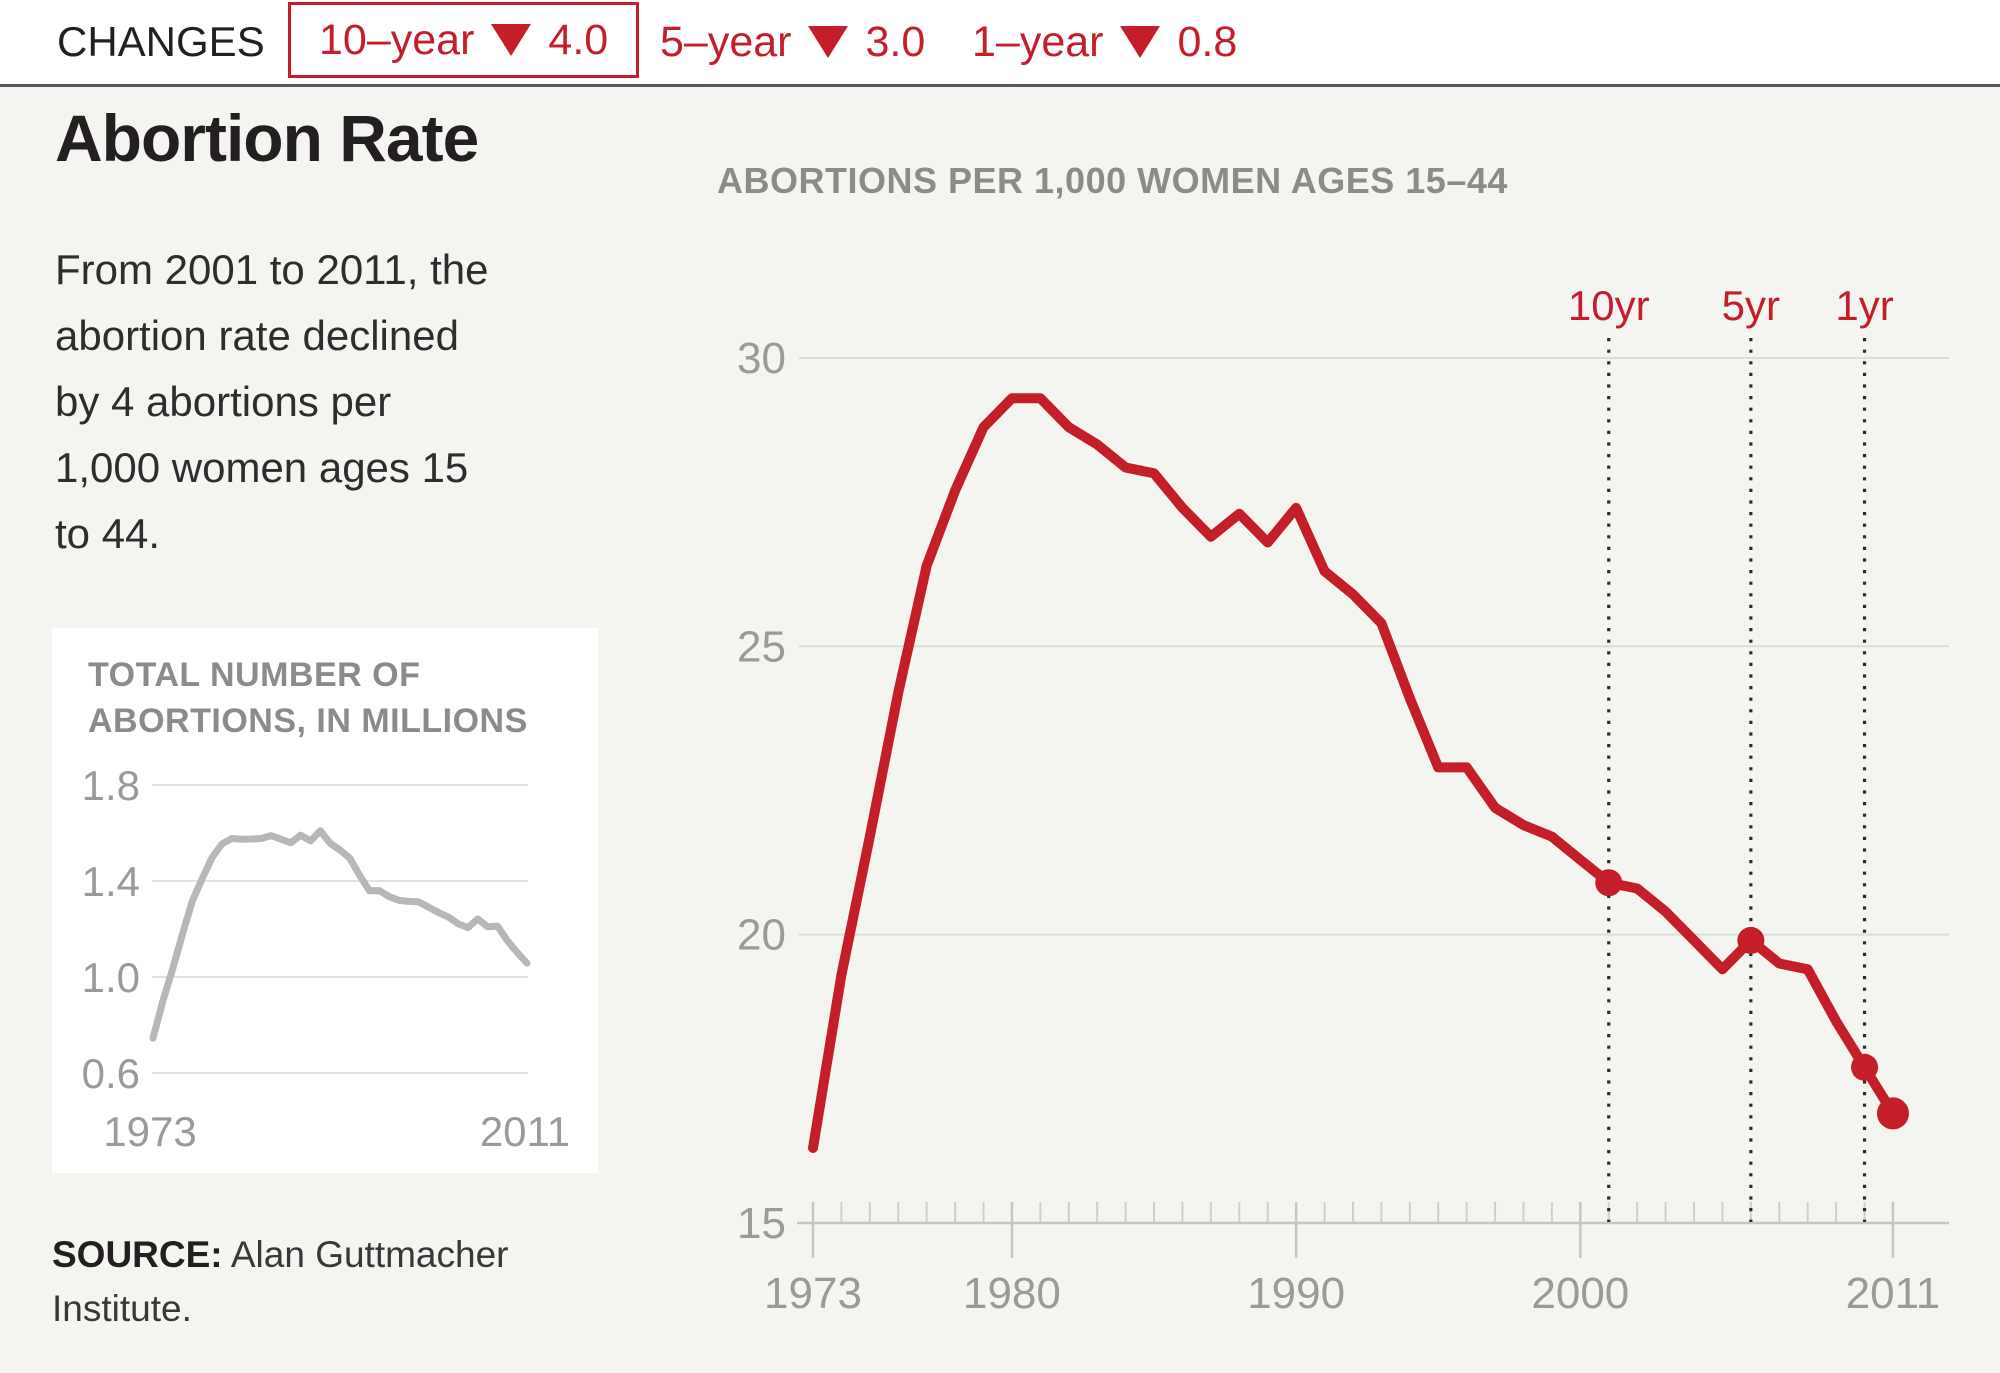  I want to click on change-item-5-year: 5–year 3.0, so click(792, 42).